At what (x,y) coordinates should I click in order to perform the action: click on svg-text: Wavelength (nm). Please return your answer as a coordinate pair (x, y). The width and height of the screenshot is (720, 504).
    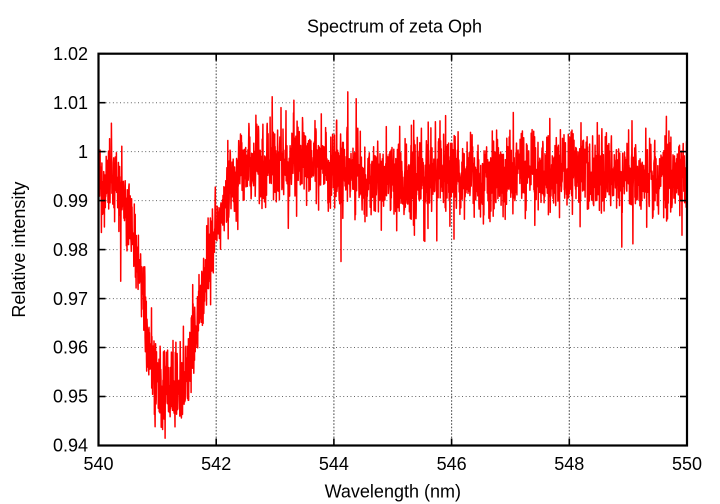
    Looking at the image, I should click on (393, 491).